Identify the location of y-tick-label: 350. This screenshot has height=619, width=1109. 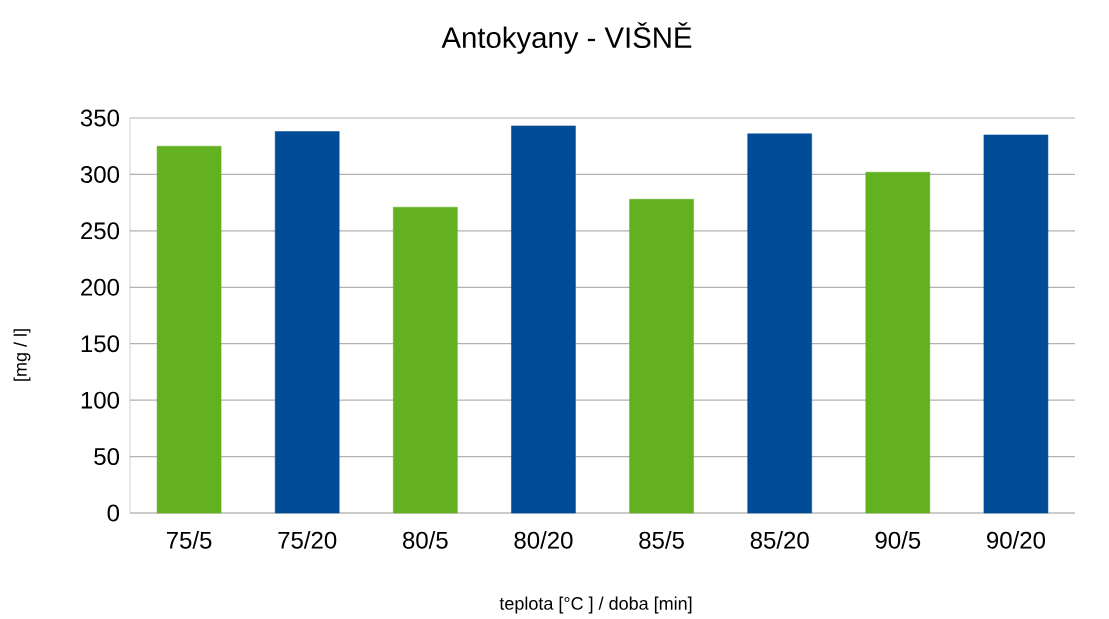
(100, 118).